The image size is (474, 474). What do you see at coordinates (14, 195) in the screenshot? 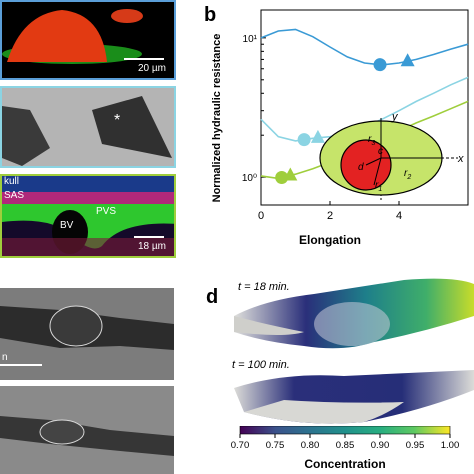
I see `sas-label: SAS` at bounding box center [14, 195].